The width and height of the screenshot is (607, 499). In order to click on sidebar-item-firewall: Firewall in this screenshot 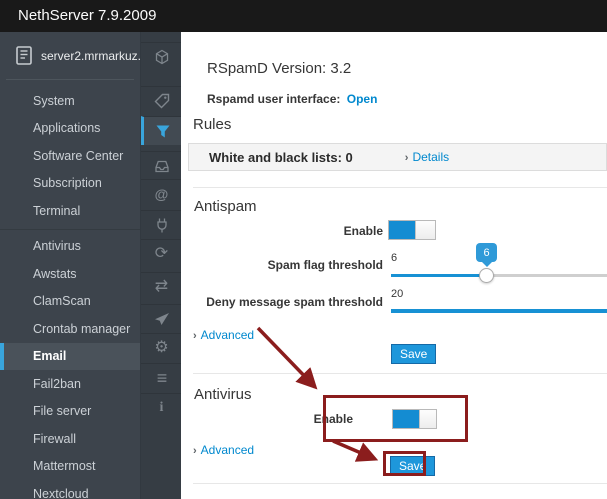, I will do `click(55, 438)`.